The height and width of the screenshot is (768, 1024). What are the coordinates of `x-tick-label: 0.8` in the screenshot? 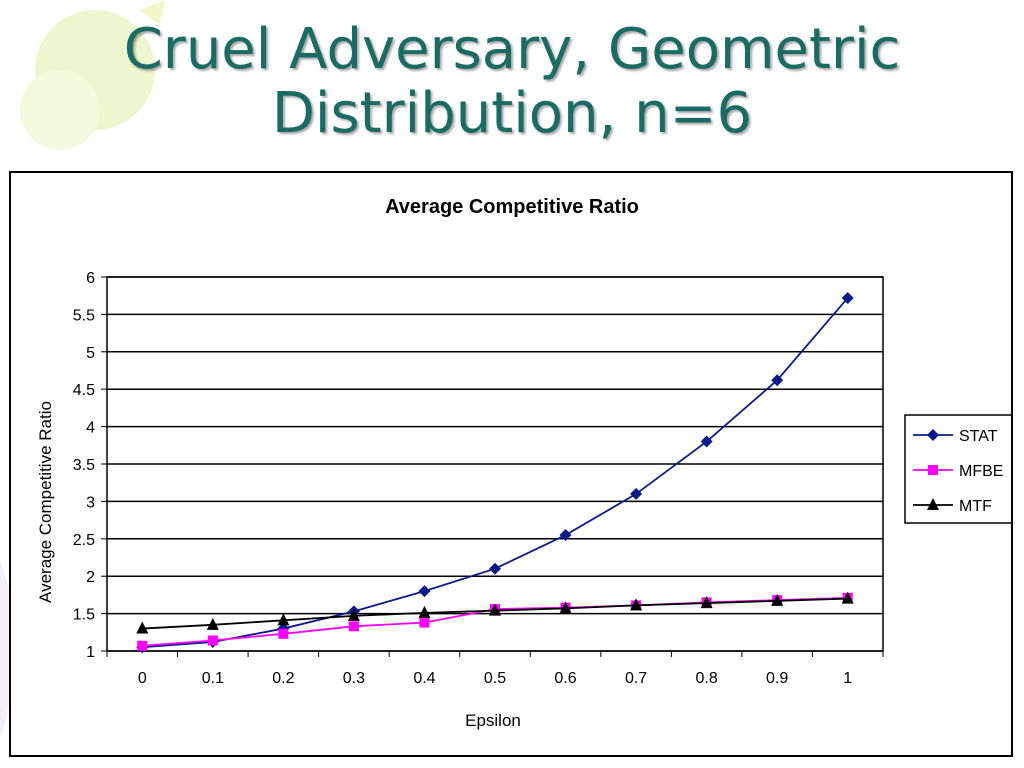 It's located at (707, 678).